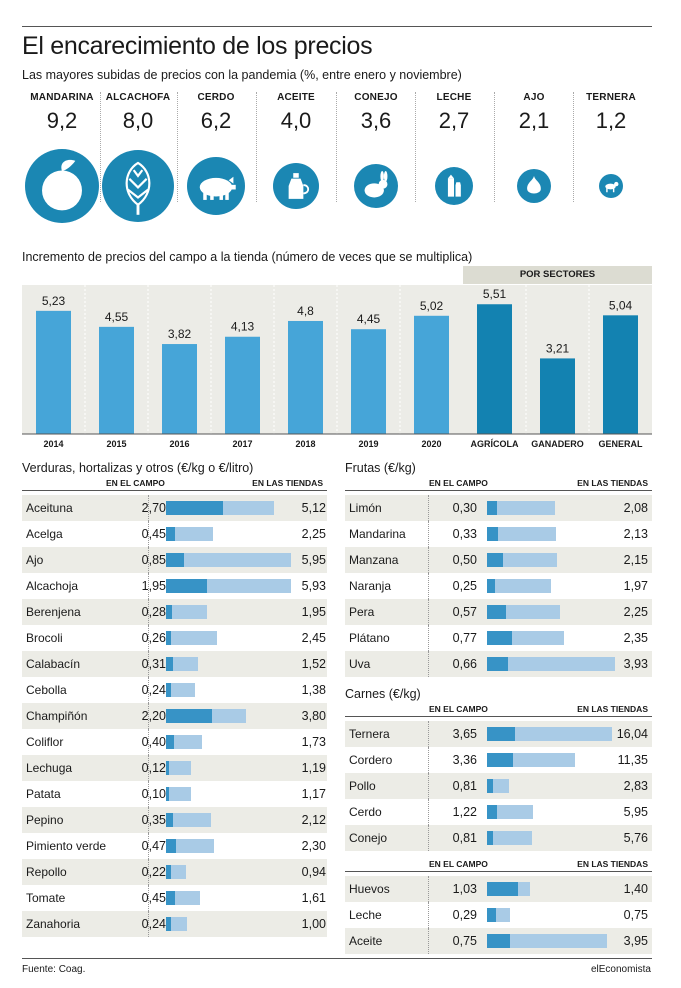 This screenshot has width=681, height=988. Describe the element at coordinates (380, 468) in the screenshot. I see `frutas-title: Frutas (€/kg)` at that location.